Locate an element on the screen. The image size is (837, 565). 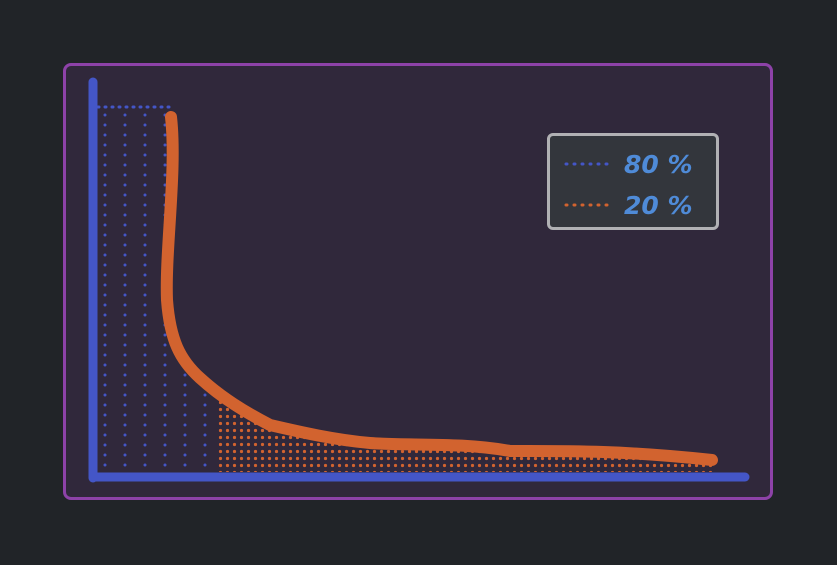
legend: 80 % 20 % is located at coordinates (633, 181).